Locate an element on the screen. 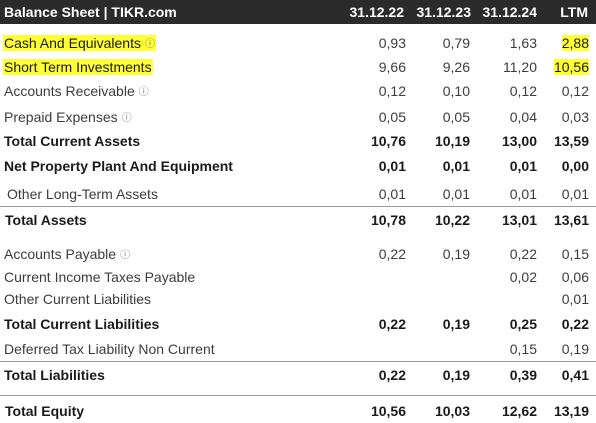 Image resolution: width=596 pixels, height=423 pixels. cell-value: 10,19 is located at coordinates (452, 141).